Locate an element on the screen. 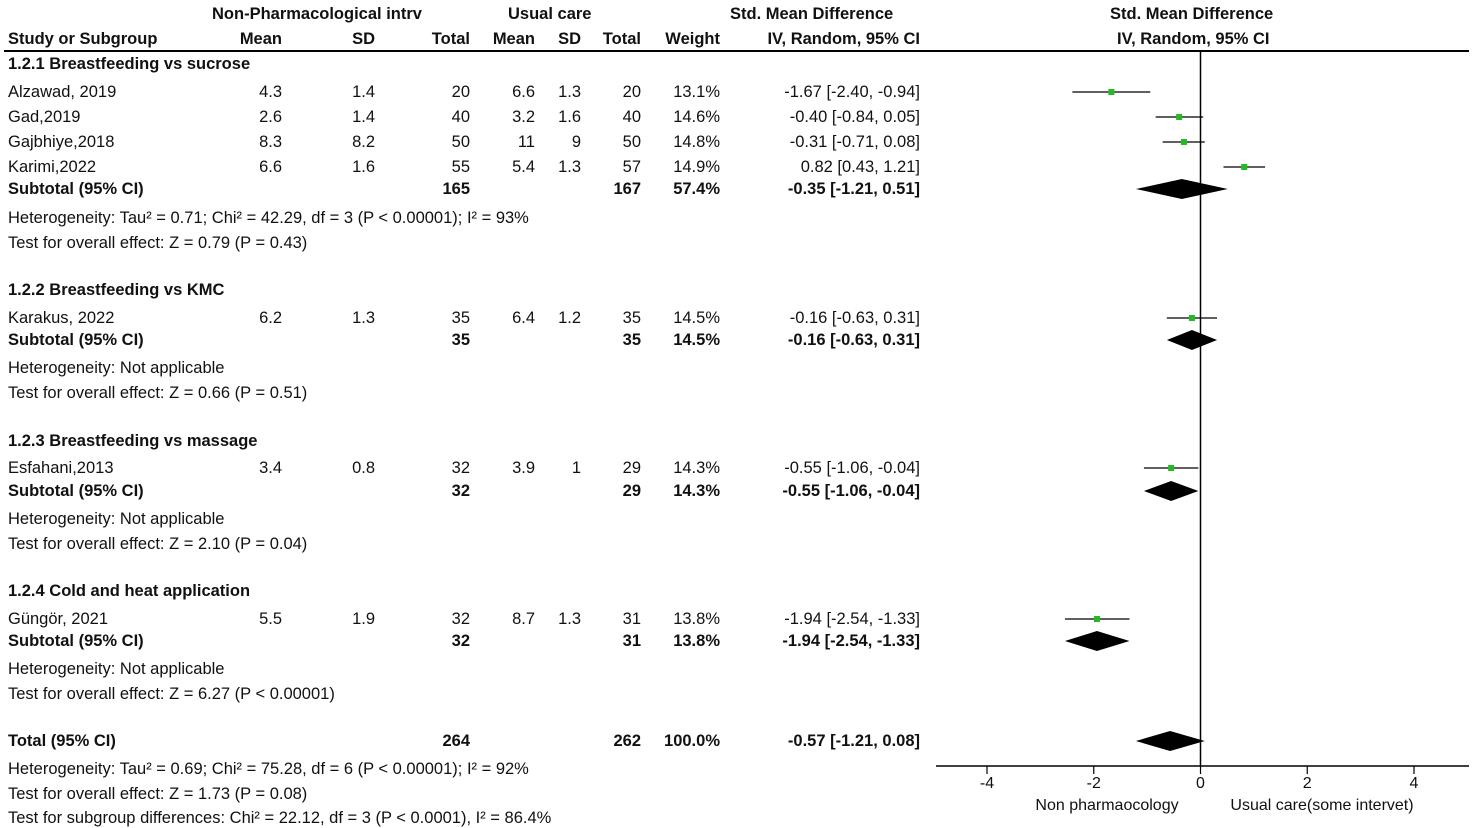 This screenshot has width=1473, height=828. study-sd1: 1.3 is located at coordinates (363, 318).